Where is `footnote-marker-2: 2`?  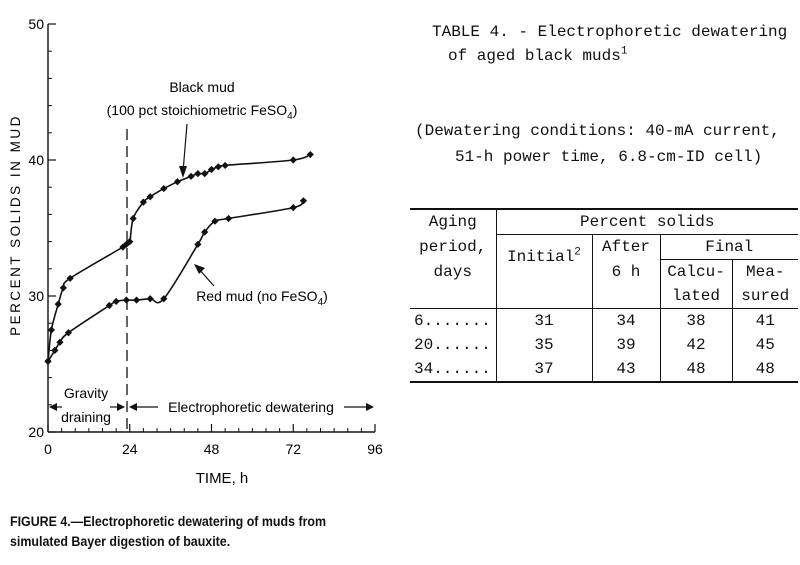
footnote-marker-2: 2 is located at coordinates (577, 252).